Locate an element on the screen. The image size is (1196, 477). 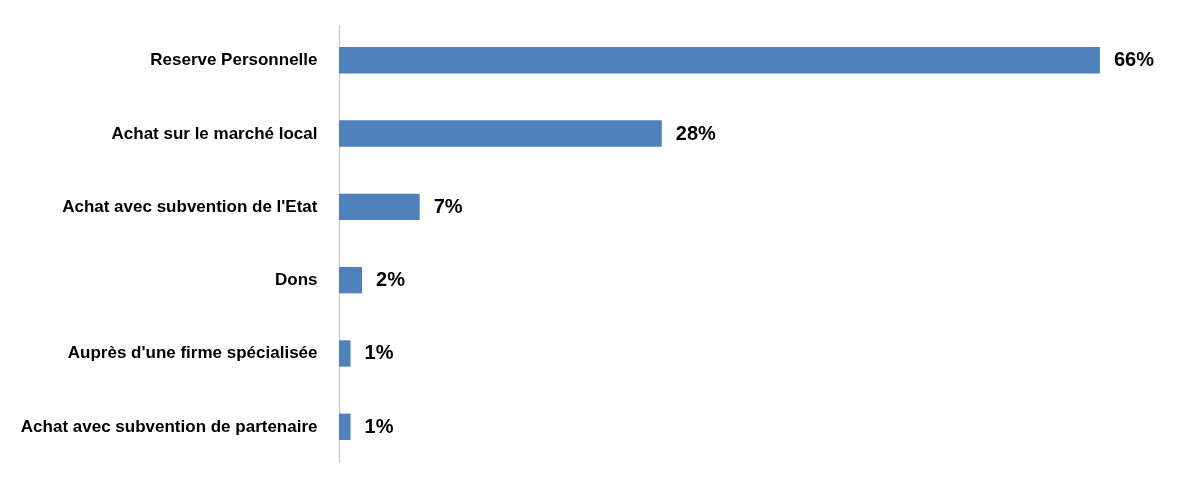
data-label: 66% is located at coordinates (1134, 59).